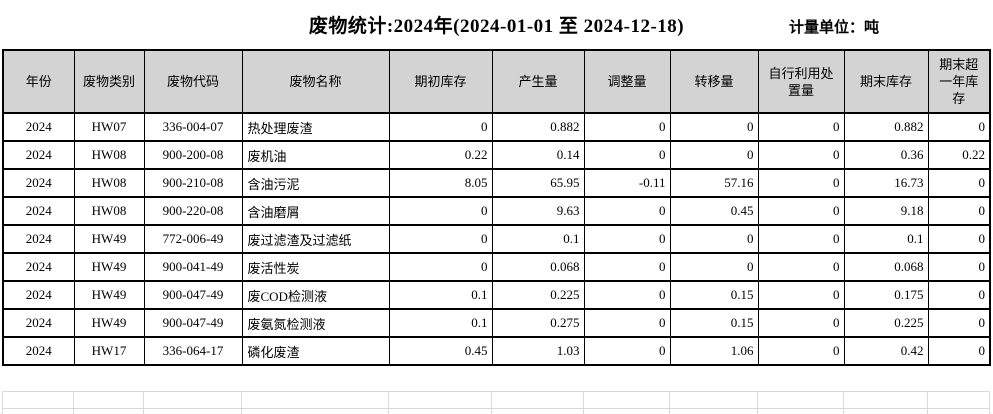 The image size is (993, 414). What do you see at coordinates (538, 239) in the screenshot?
I see `cell-generated: 0.1` at bounding box center [538, 239].